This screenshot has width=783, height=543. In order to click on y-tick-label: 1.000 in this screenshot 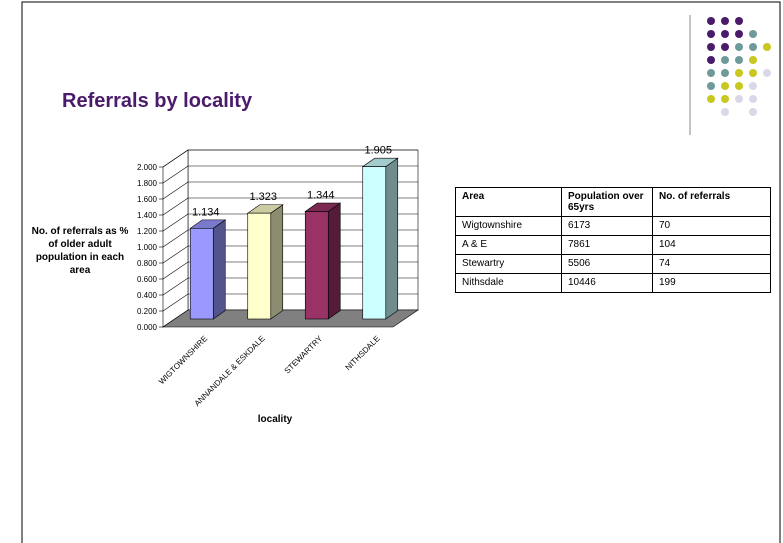, I will do `click(147, 247)`.